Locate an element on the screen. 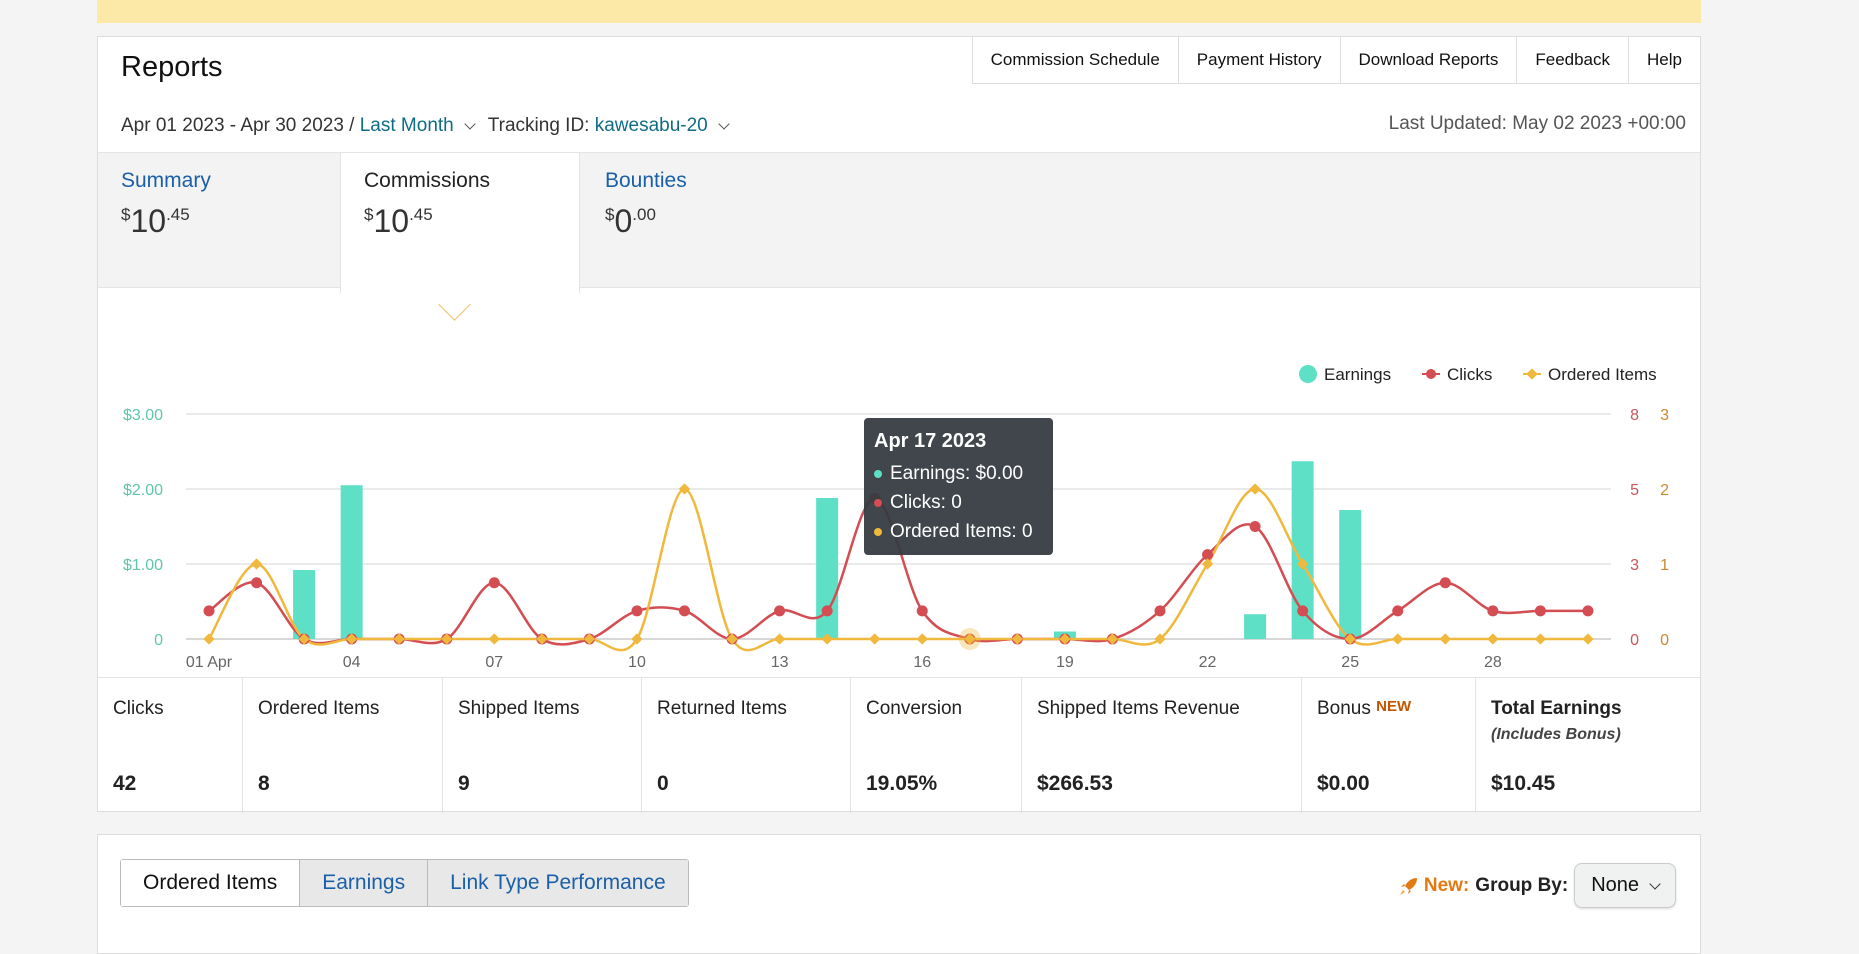 This screenshot has height=954, width=1859. y-left-tick: 0 is located at coordinates (158, 640).